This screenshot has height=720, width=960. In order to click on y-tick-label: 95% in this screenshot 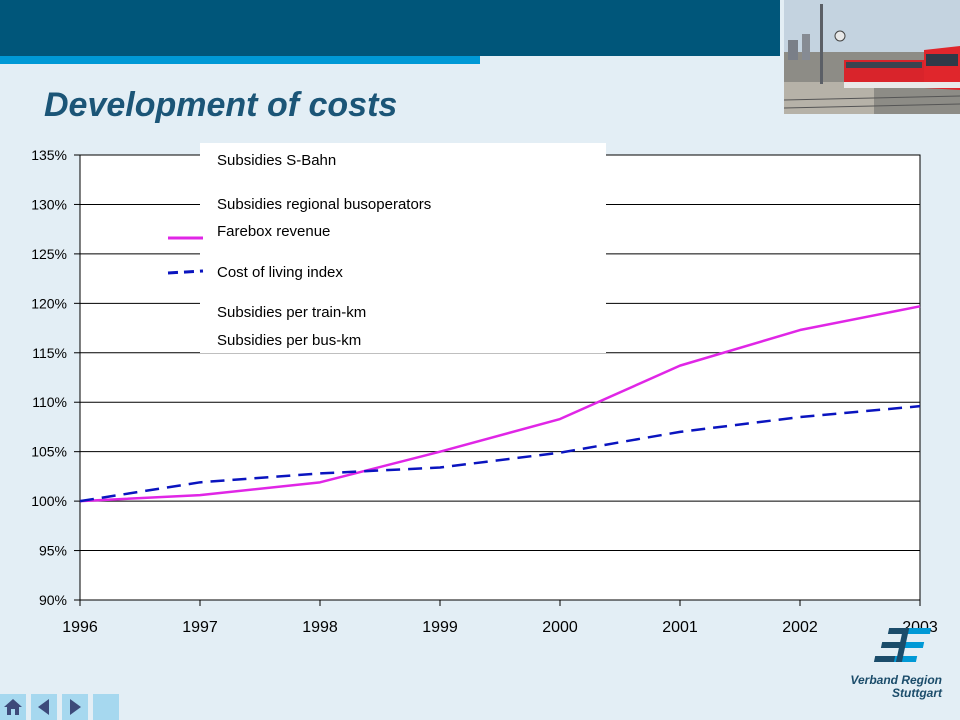, I will do `click(53, 551)`.